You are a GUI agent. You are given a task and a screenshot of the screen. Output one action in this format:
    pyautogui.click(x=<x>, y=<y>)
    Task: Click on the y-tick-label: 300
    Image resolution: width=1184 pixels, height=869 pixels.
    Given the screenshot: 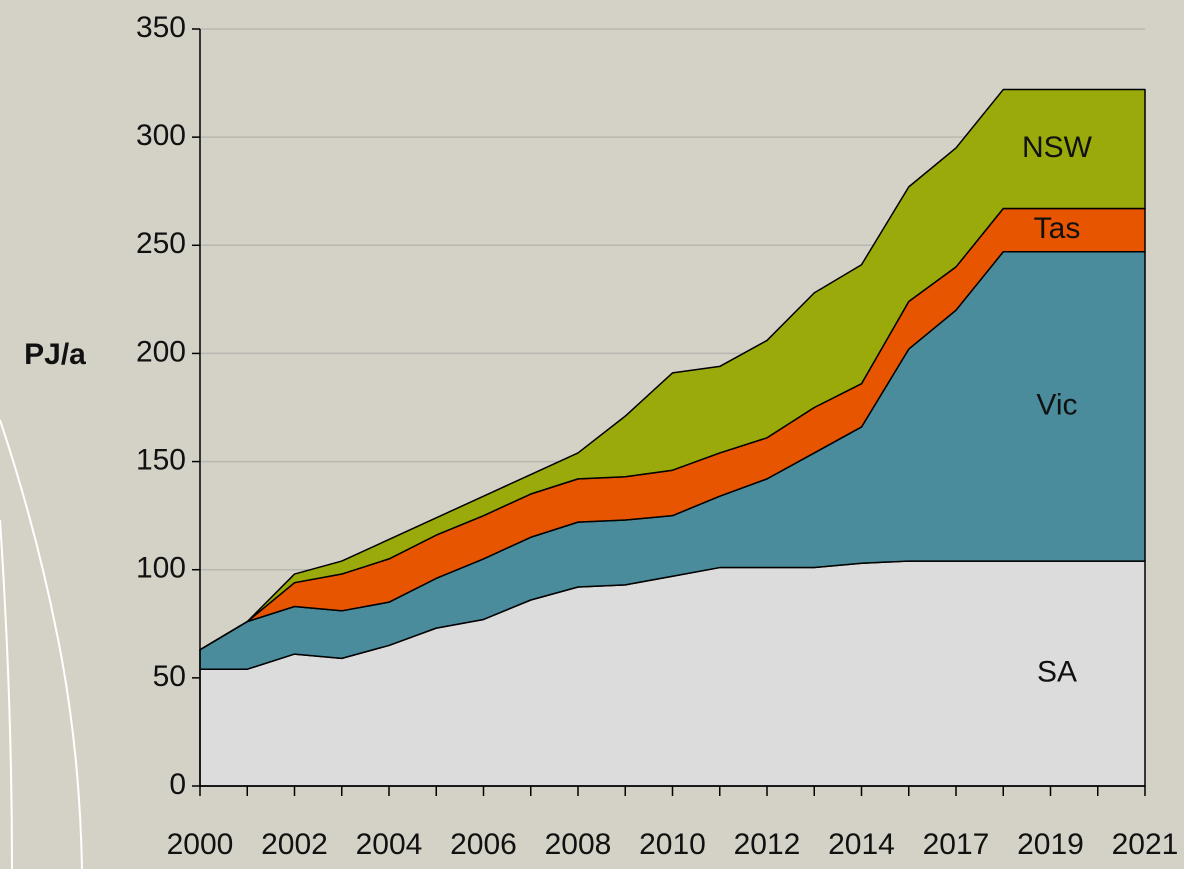 What is the action you would take?
    pyautogui.click(x=161, y=135)
    